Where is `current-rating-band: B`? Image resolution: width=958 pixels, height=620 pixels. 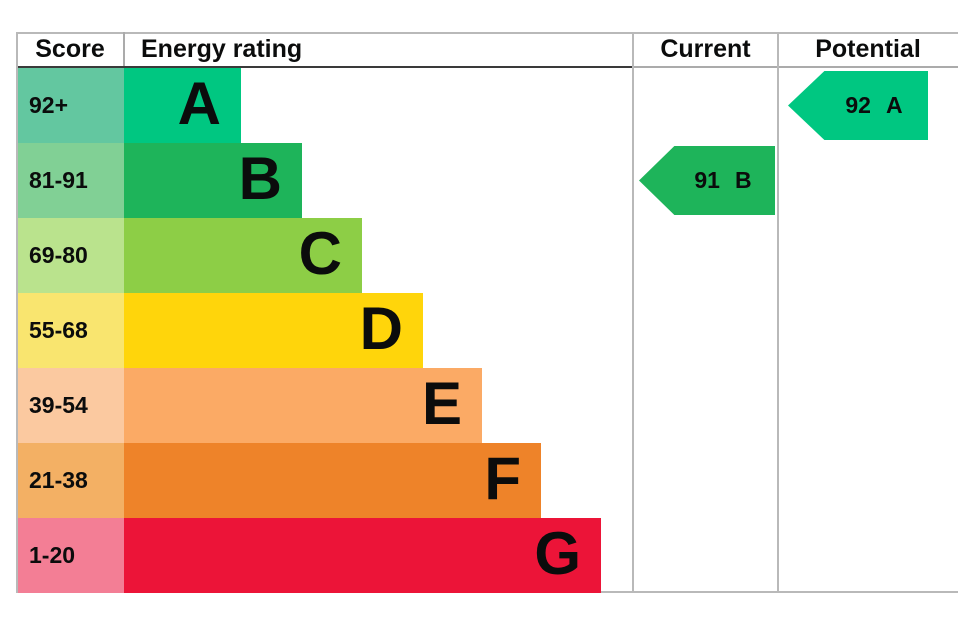
current-rating-band: B is located at coordinates (743, 180).